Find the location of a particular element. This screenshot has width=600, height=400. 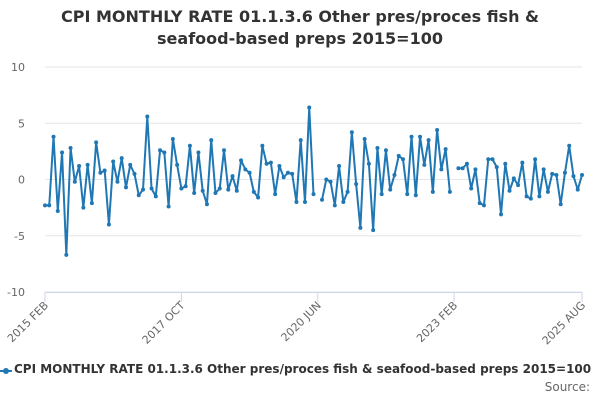

y-tick-label: 5 is located at coordinates (21, 123).